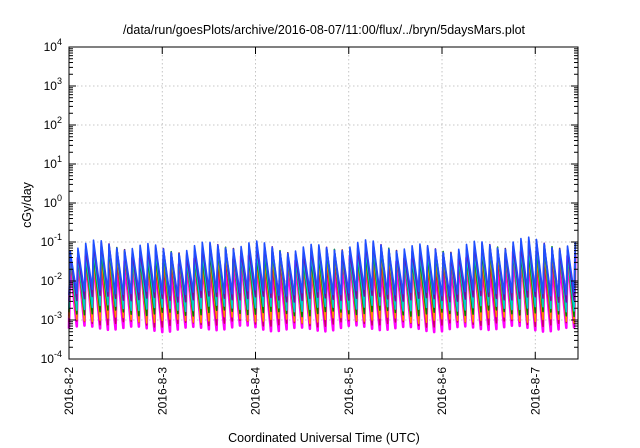 This screenshot has height=448, width=640. What do you see at coordinates (51, 279) in the screenshot?
I see `y-tick-label: 10⁻²` at bounding box center [51, 279].